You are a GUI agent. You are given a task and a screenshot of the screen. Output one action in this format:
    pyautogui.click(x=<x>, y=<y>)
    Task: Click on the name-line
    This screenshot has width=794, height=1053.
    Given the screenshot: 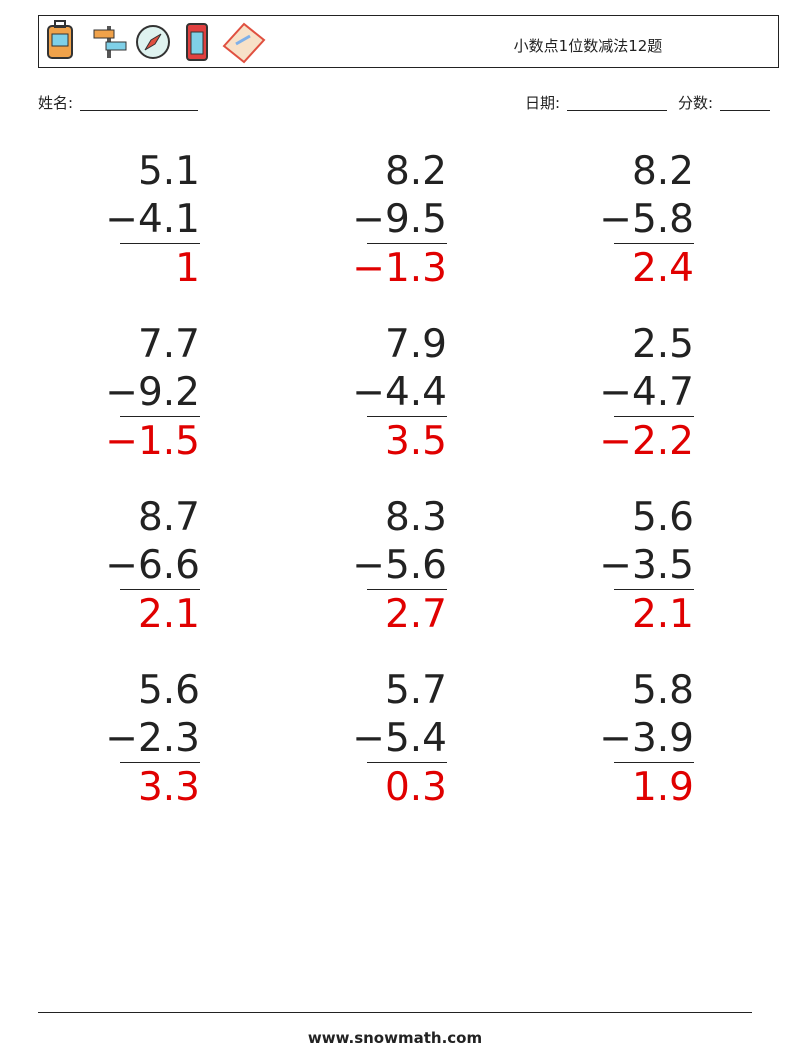 What is the action you would take?
    pyautogui.click(x=139, y=110)
    